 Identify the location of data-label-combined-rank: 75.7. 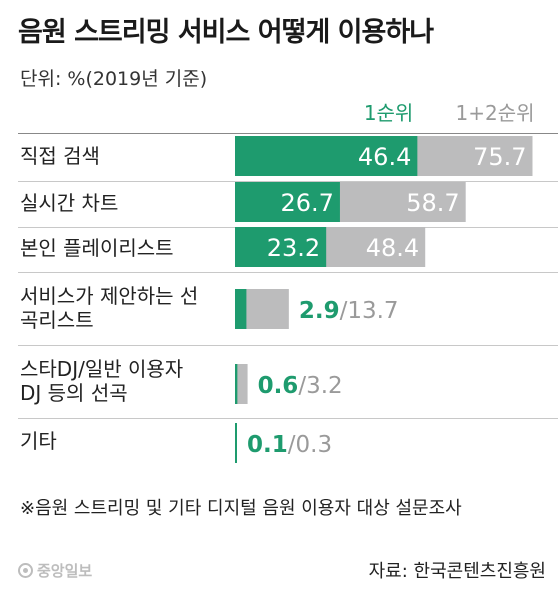
(499, 157).